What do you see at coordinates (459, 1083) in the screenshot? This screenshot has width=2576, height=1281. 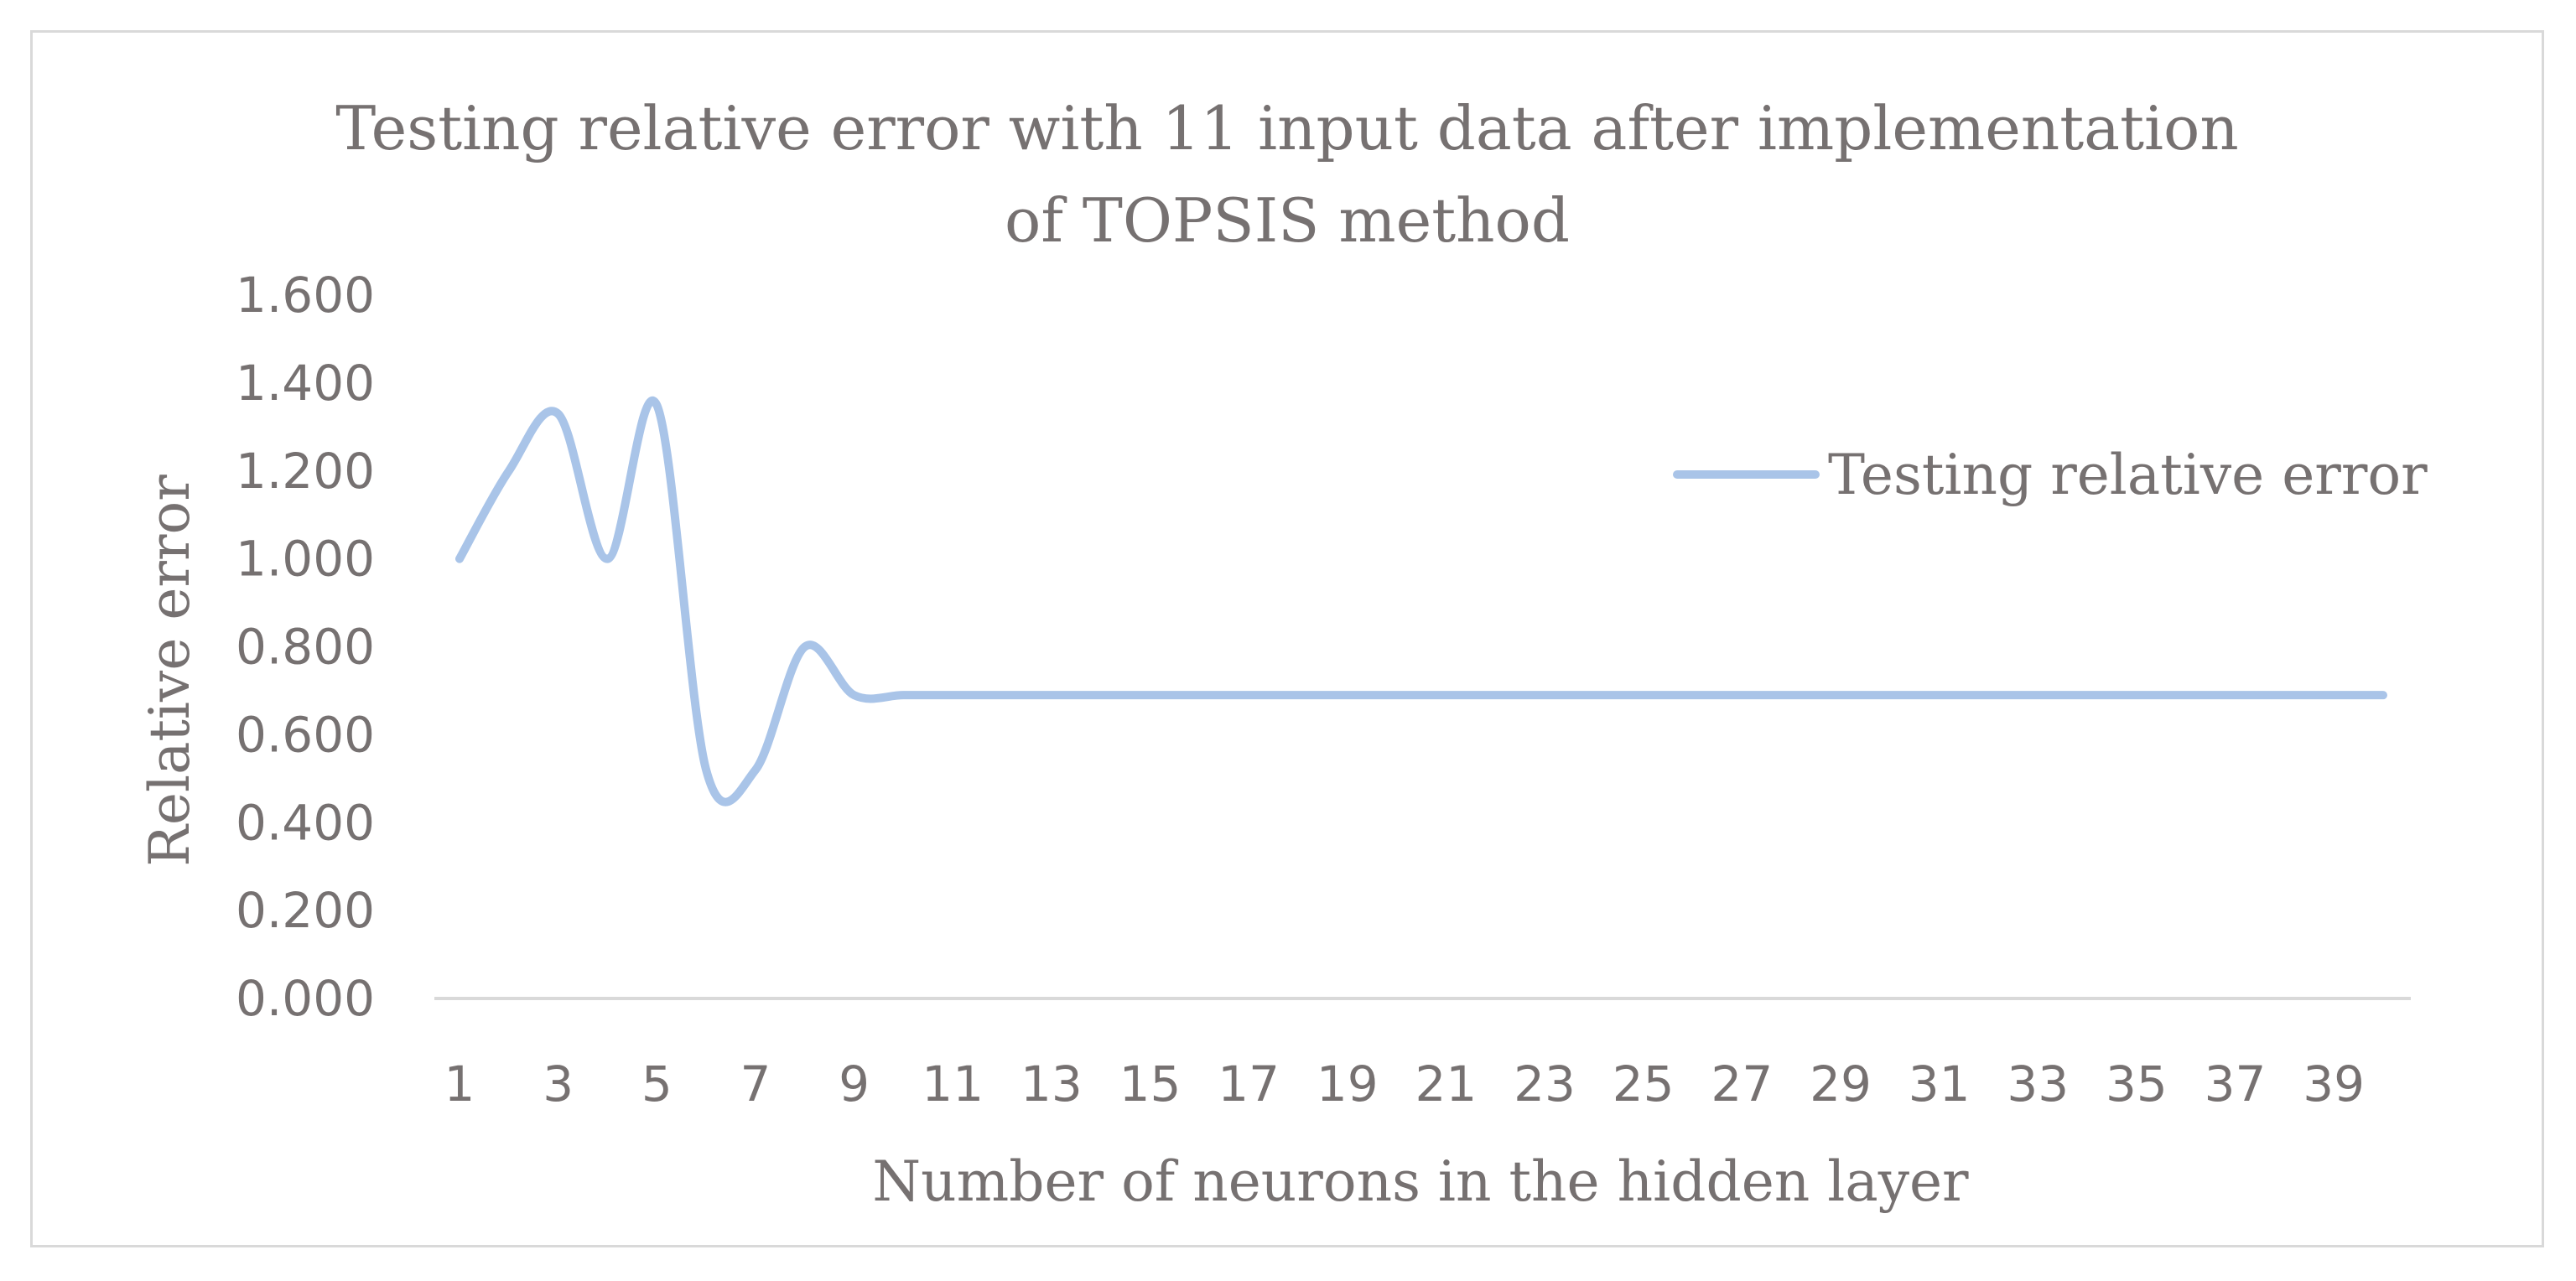 I see `x-tick-label: 1` at bounding box center [459, 1083].